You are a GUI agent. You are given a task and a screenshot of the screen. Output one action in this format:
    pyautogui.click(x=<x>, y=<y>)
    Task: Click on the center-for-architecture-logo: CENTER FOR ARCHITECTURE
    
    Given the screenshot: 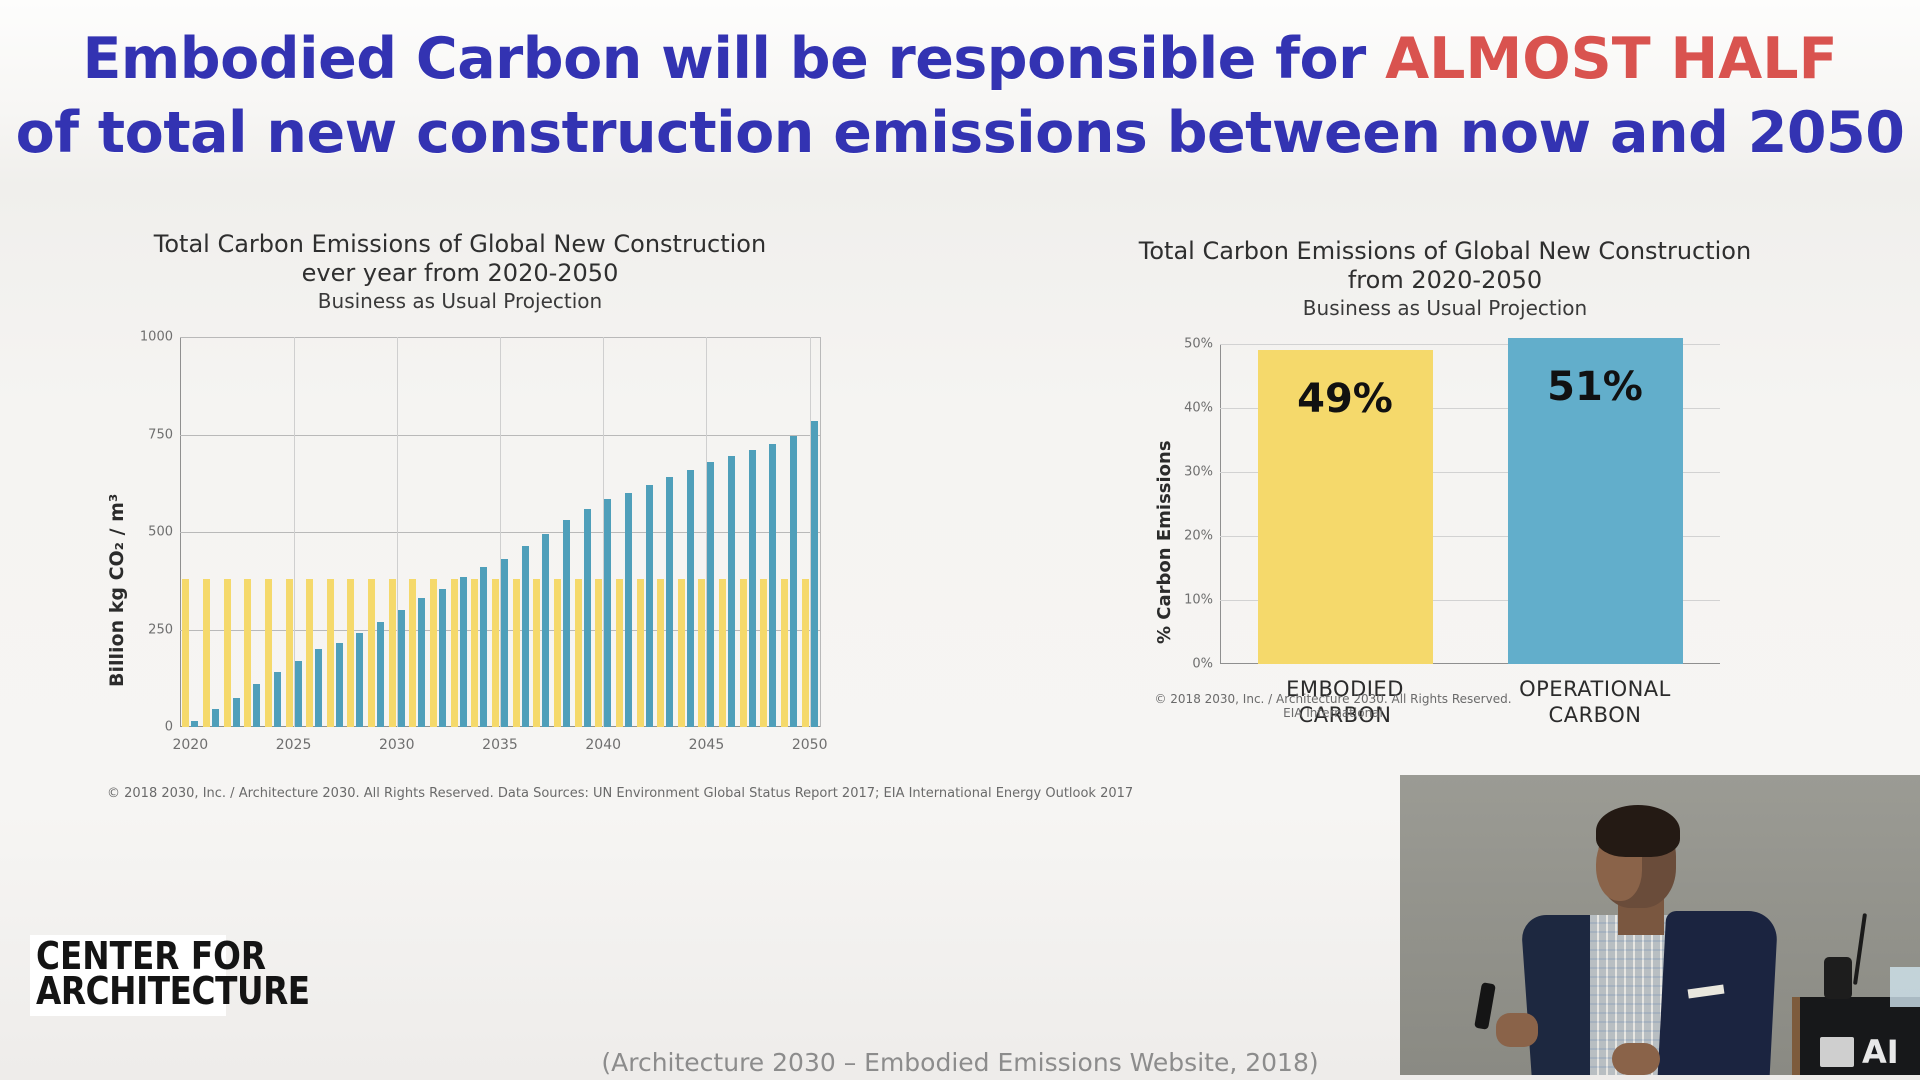 What is the action you would take?
    pyautogui.click(x=170, y=975)
    